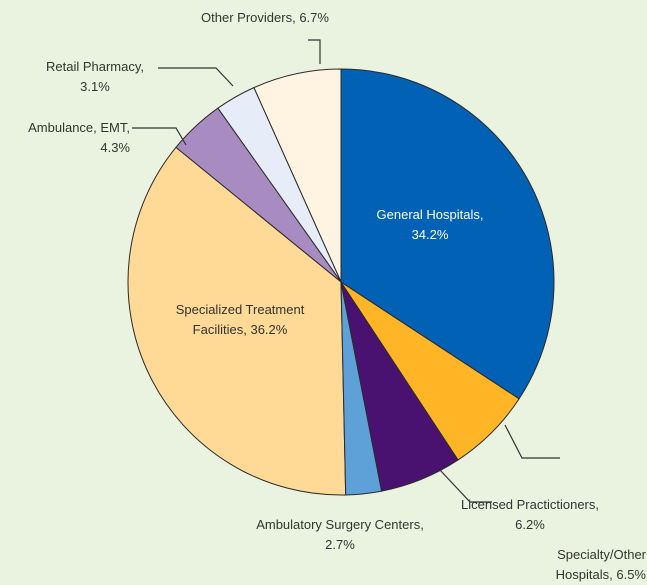 Image resolution: width=647 pixels, height=585 pixels. I want to click on slice-label: Specialized Treatment Facilities, 36.2%, so click(240, 320).